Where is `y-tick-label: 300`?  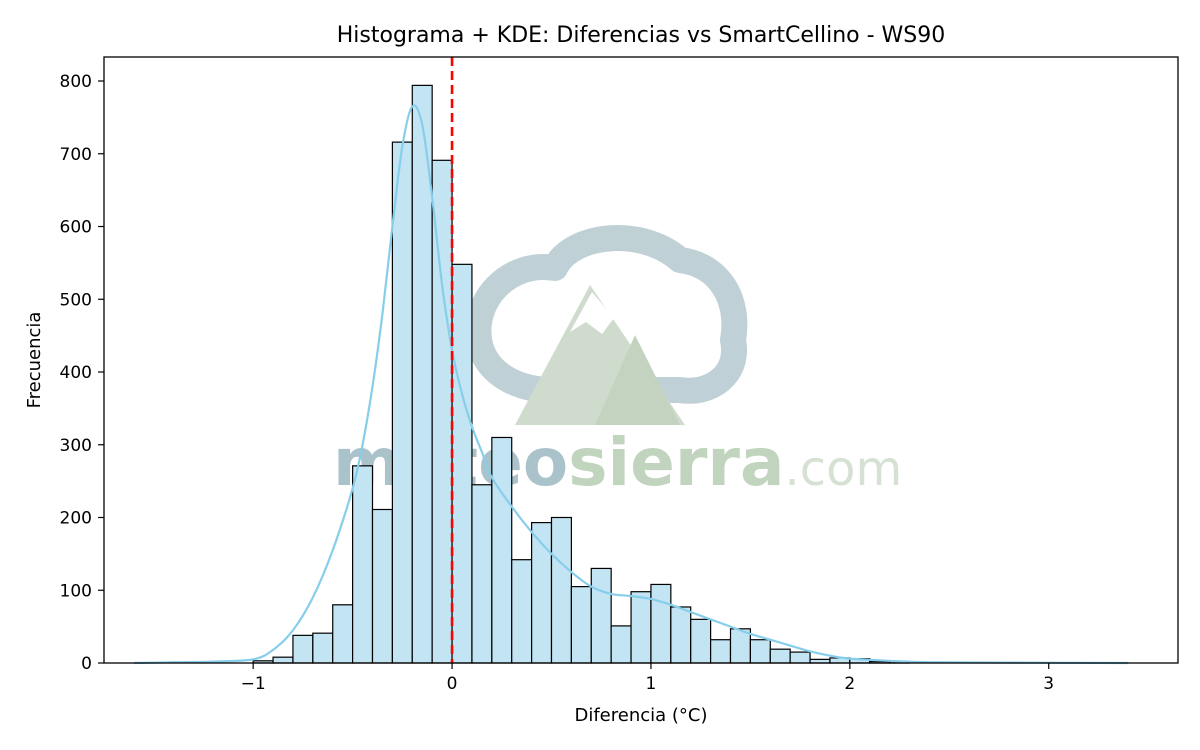 y-tick-label: 300 is located at coordinates (76, 446).